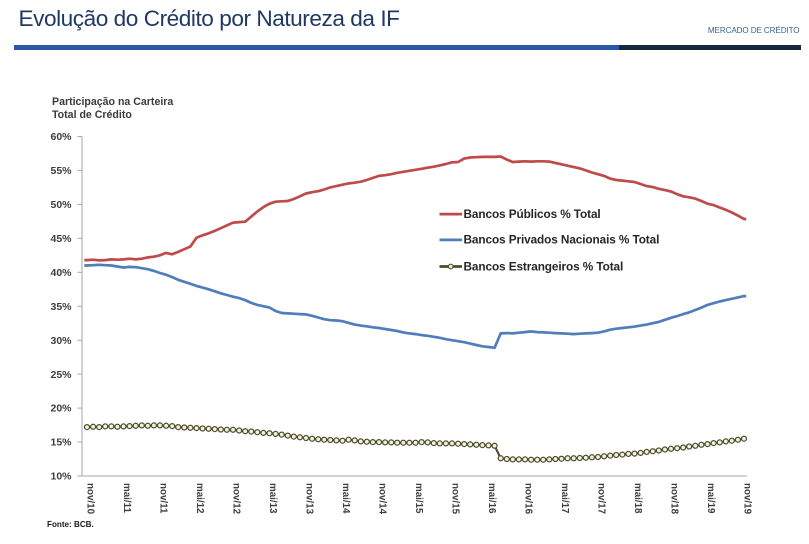 Image resolution: width=809 pixels, height=544 pixels. I want to click on svg-text: 45%, so click(61, 239).